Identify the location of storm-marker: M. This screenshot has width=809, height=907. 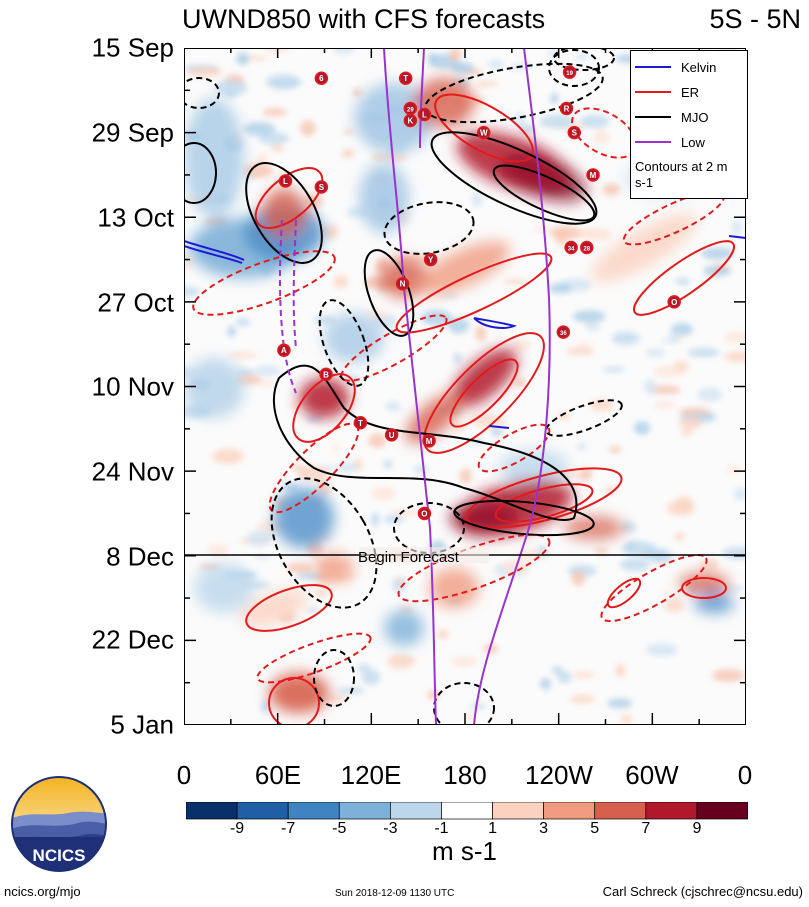
(593, 175).